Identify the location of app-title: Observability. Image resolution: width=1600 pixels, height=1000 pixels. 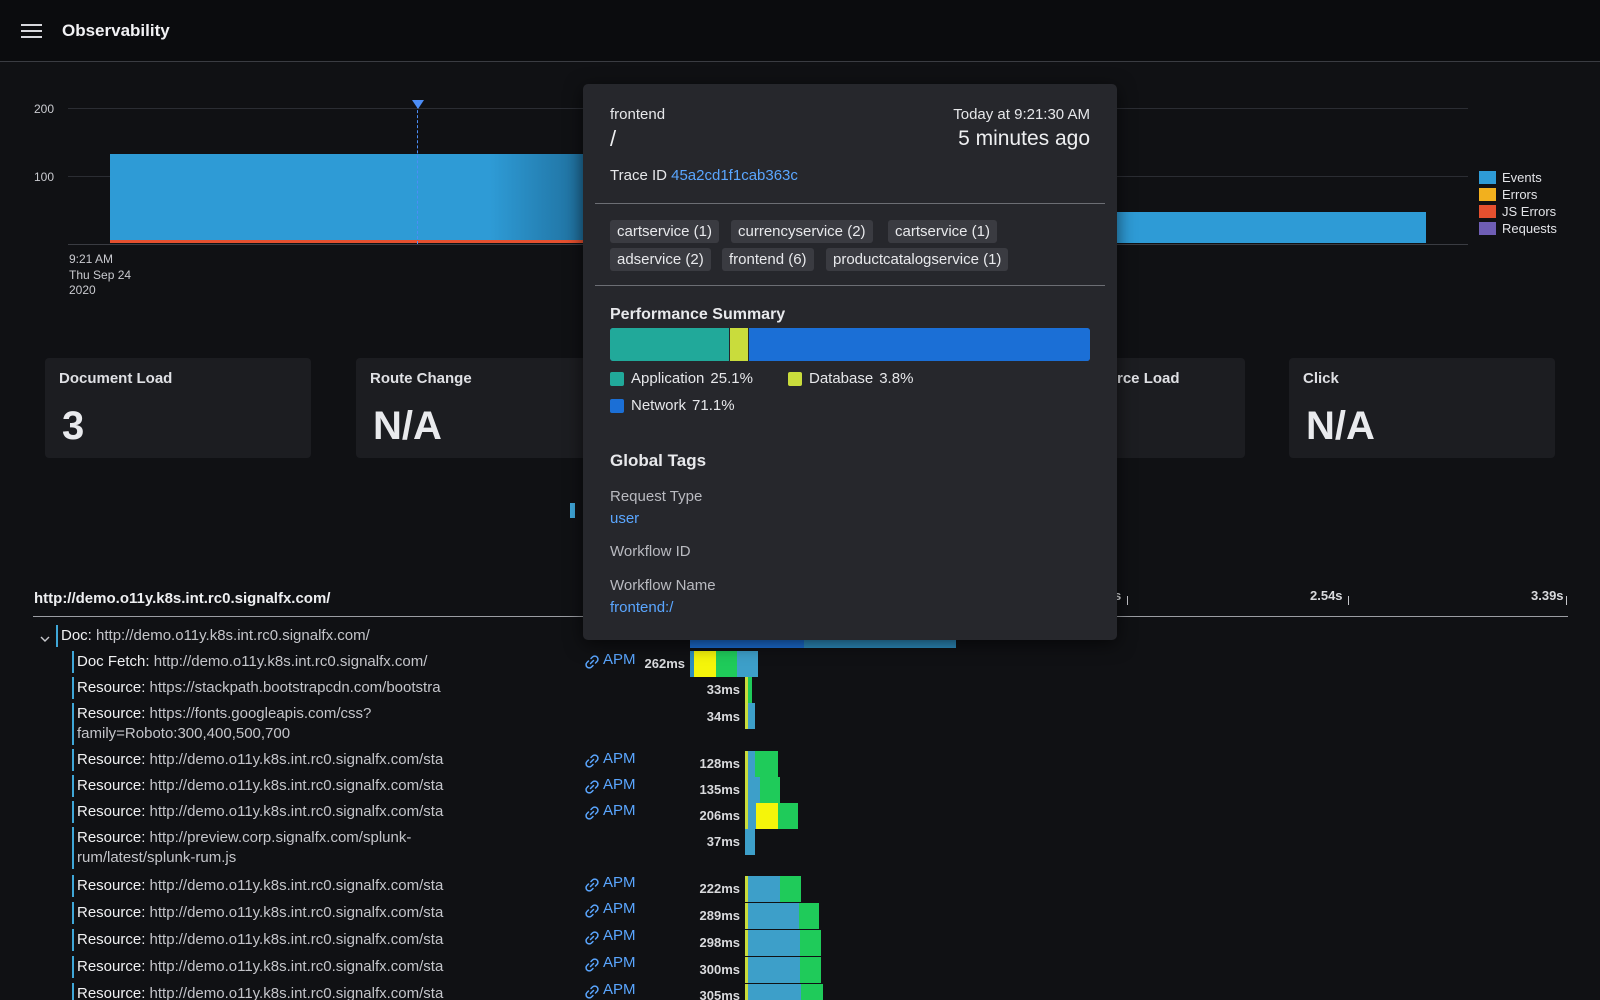
(116, 30).